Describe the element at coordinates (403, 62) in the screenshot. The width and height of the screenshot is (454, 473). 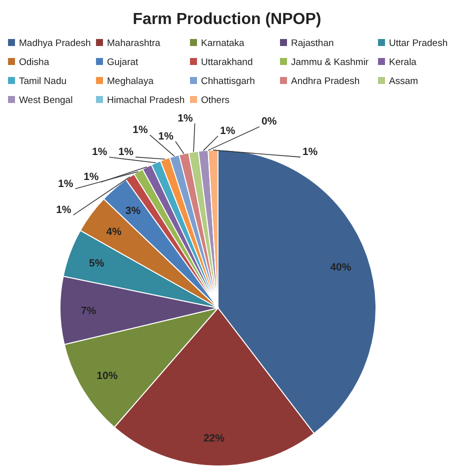
I see `legend-label: Kerala` at that location.